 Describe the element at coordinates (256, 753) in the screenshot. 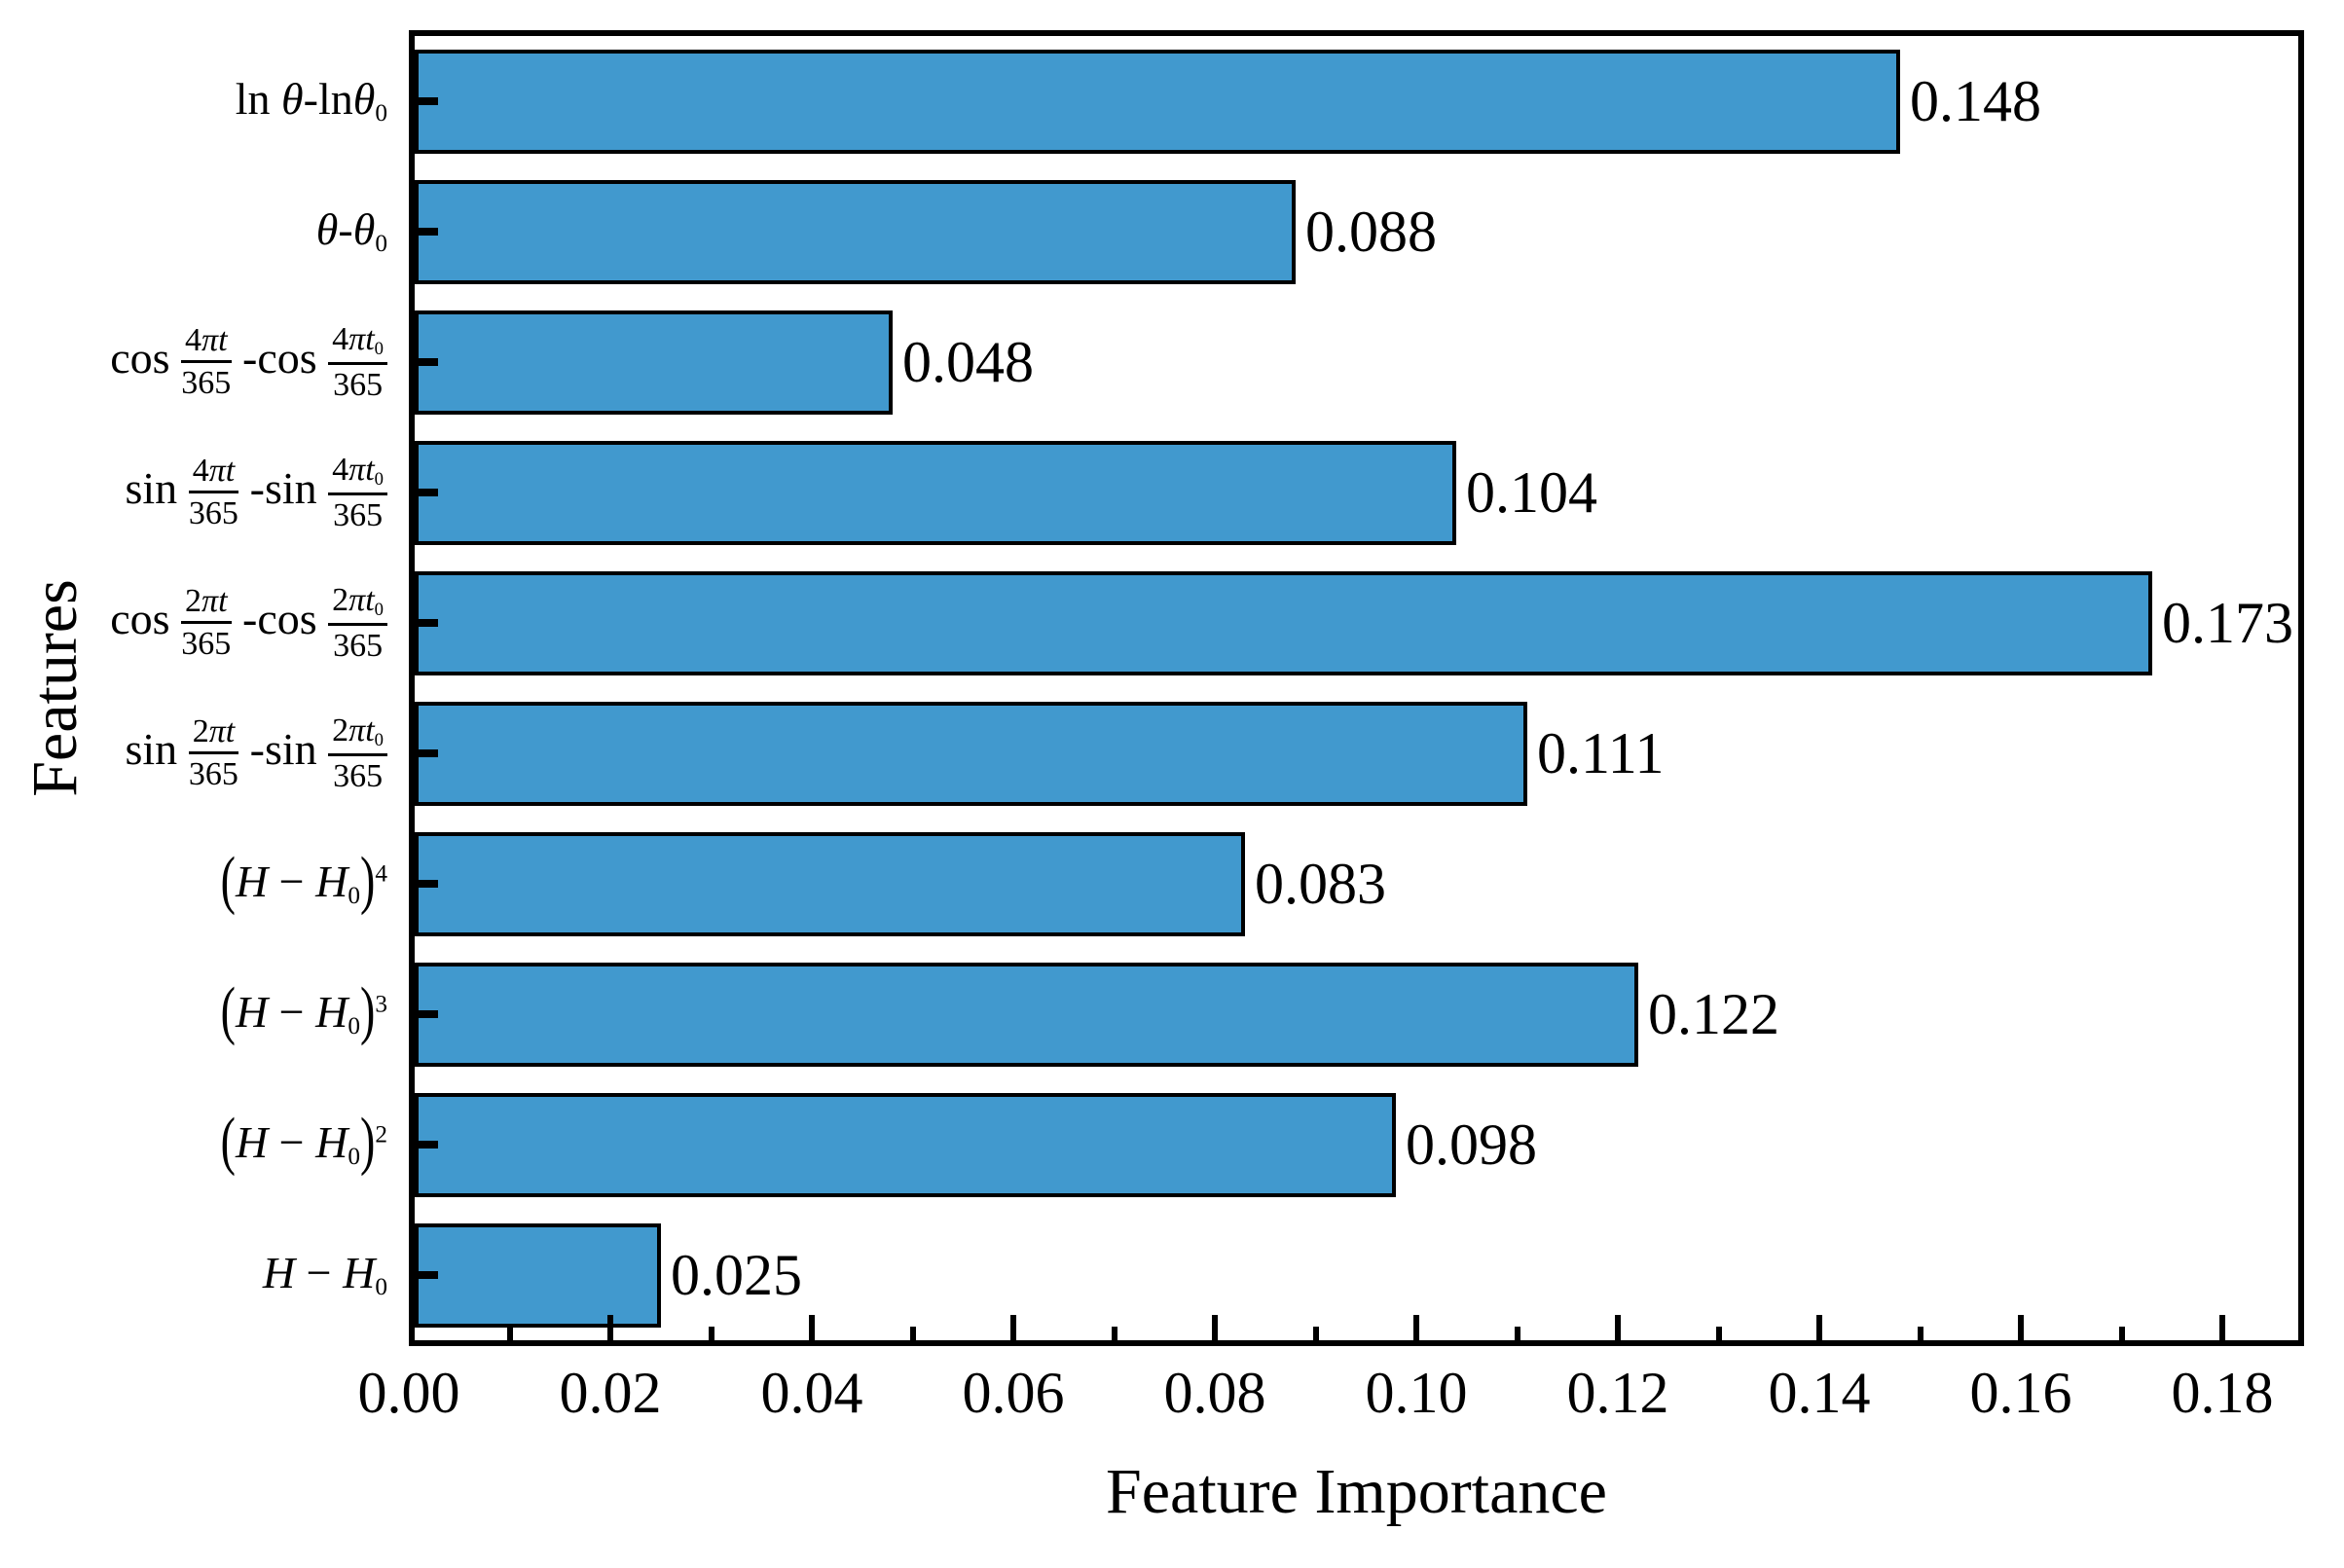

I see `math-label: sin 2πt 365 -sin 2πt0 365` at that location.